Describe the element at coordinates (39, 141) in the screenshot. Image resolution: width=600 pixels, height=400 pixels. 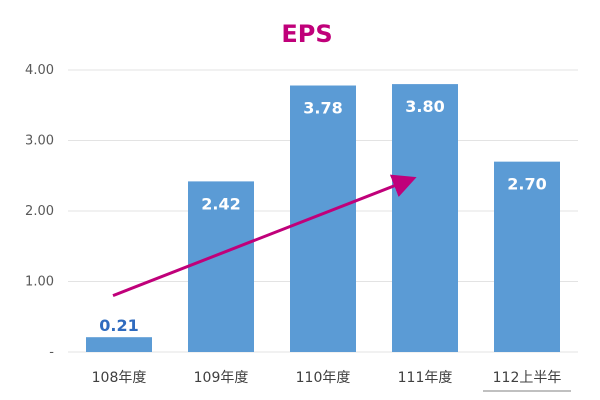
I see `y-tick-label: 3.00` at that location.